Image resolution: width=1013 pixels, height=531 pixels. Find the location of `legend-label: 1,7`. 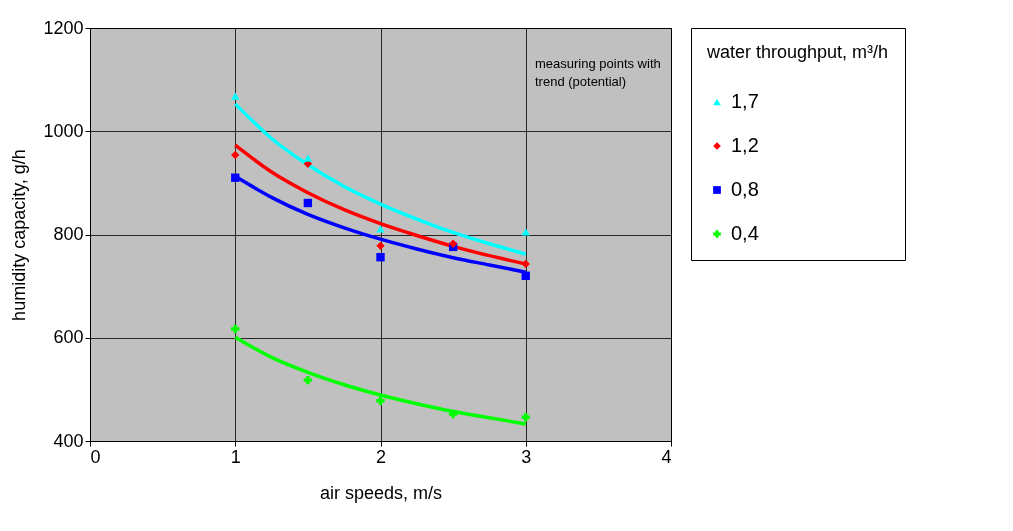

legend-label: 1,7 is located at coordinates (745, 101).